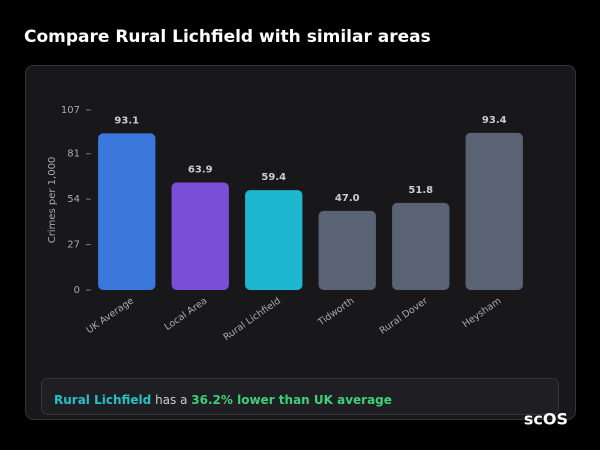  What do you see at coordinates (347, 198) in the screenshot?
I see `value-label: 47.0` at bounding box center [347, 198].